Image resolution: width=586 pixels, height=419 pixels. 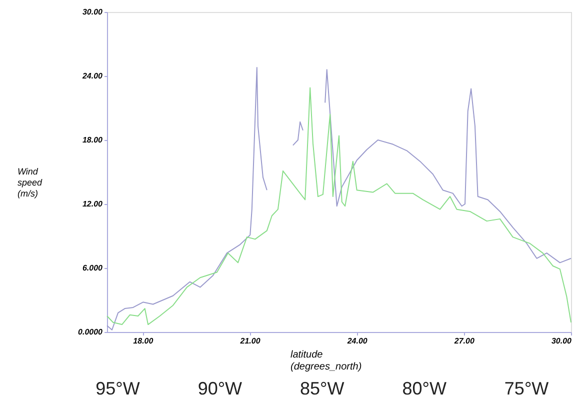 What do you see at coordinates (424, 388) in the screenshot?
I see `x2-tick-label: 80°W` at bounding box center [424, 388].